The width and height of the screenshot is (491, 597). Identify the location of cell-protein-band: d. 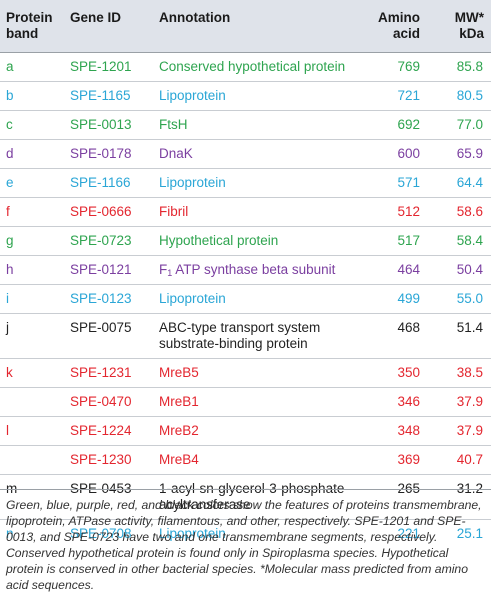
(35, 154).